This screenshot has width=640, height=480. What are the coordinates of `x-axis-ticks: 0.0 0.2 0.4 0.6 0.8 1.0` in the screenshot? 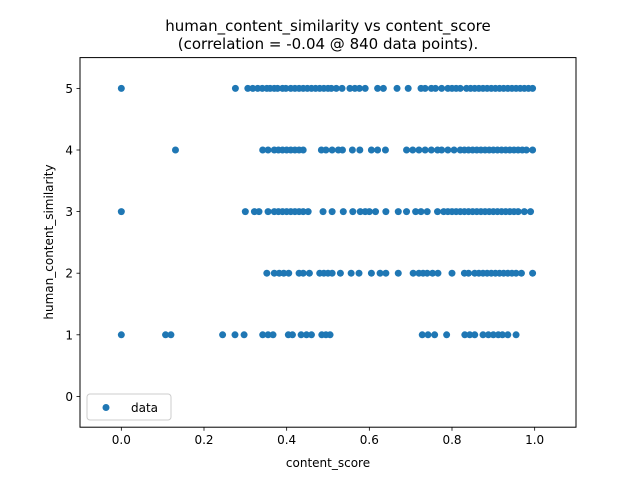 It's located at (328, 437).